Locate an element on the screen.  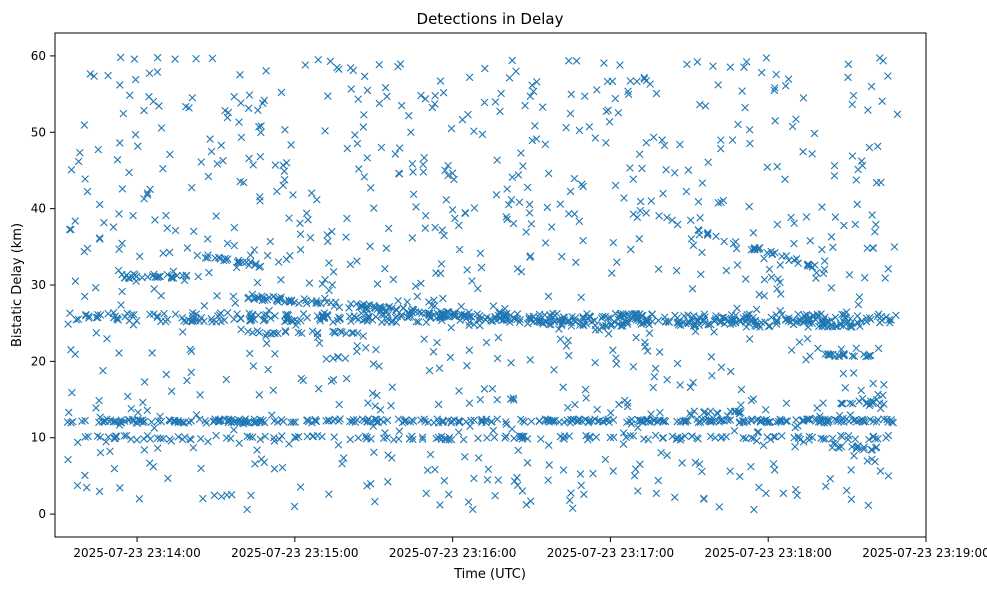
y-axis-label: Bistatic Delay (km) is located at coordinates (17, 285).